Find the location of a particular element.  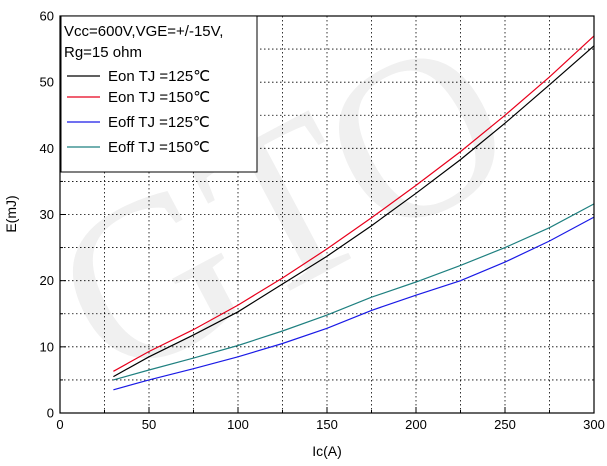

y-axis-label: E(mJ) is located at coordinates (11, 213).